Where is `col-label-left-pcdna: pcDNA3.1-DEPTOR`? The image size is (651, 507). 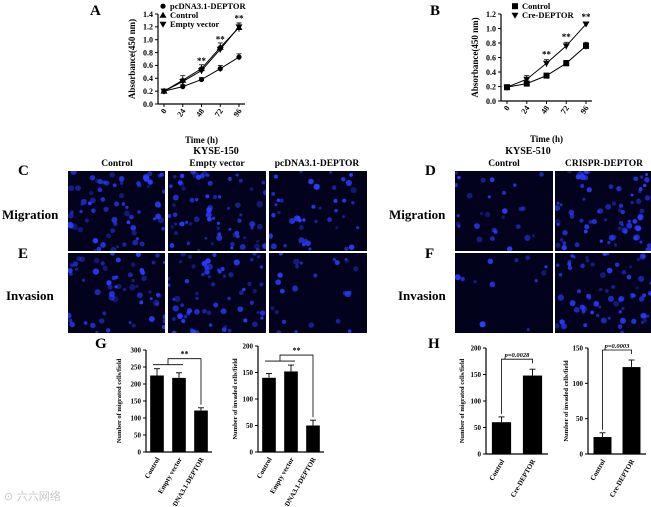 col-label-left-pcdna: pcDNA3.1-DEPTOR is located at coordinates (317, 164).